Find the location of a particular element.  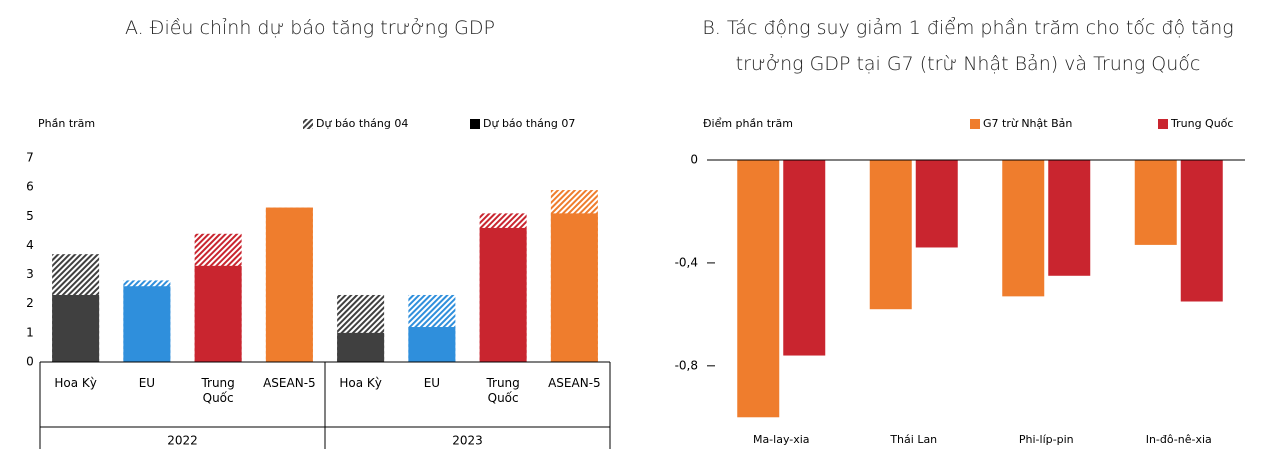

x-tick-label: Thái Lan is located at coordinates (913, 439).